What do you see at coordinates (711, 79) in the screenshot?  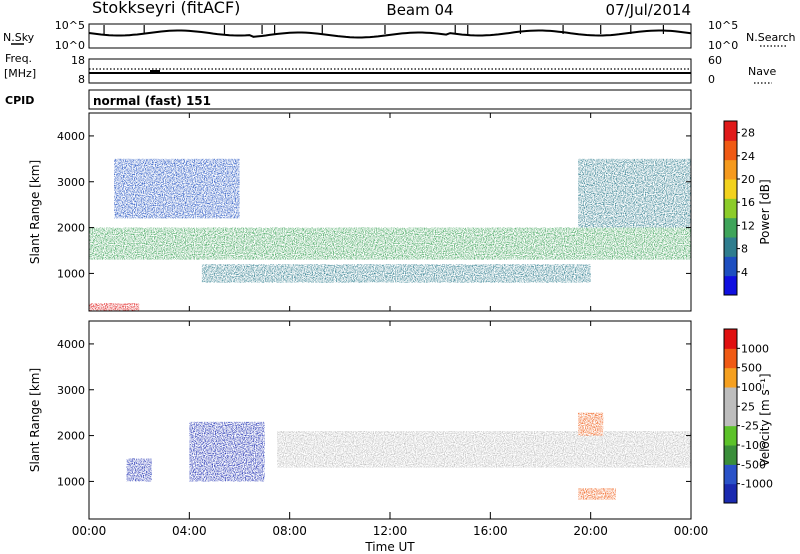 I see `nave-tick-bottom: 0` at bounding box center [711, 79].